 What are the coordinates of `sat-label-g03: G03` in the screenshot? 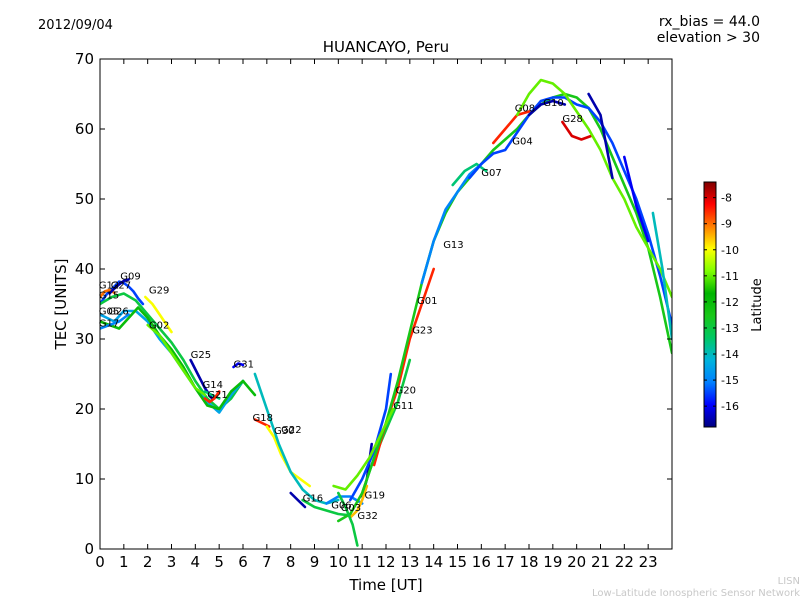 It's located at (351, 508).